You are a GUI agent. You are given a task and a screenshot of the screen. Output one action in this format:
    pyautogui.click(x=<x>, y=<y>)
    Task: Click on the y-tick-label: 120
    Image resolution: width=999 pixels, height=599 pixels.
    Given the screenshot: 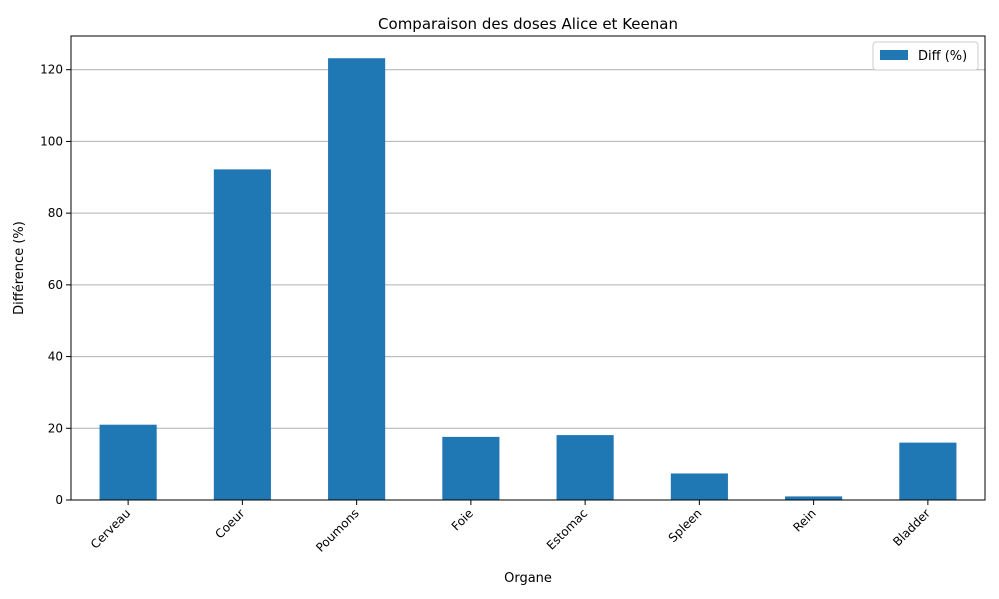 What is the action you would take?
    pyautogui.click(x=51, y=70)
    